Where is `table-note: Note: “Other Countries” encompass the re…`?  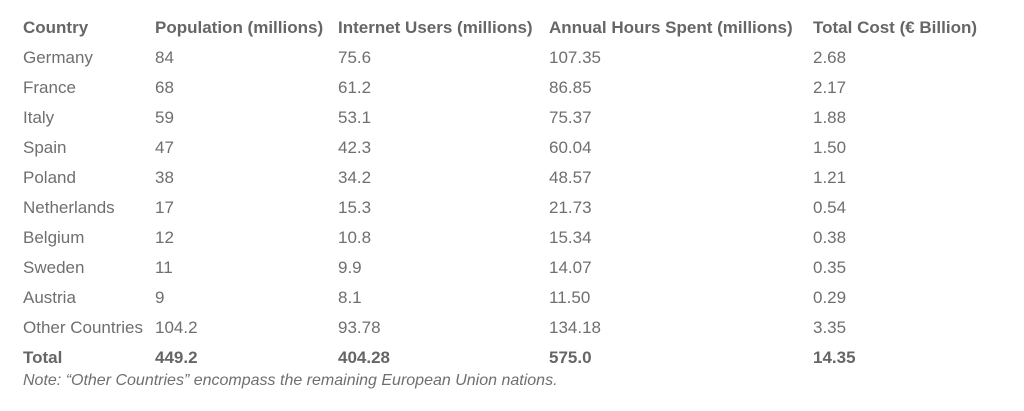 table-note: Note: “Other Countries” encompass the re… is located at coordinates (290, 380).